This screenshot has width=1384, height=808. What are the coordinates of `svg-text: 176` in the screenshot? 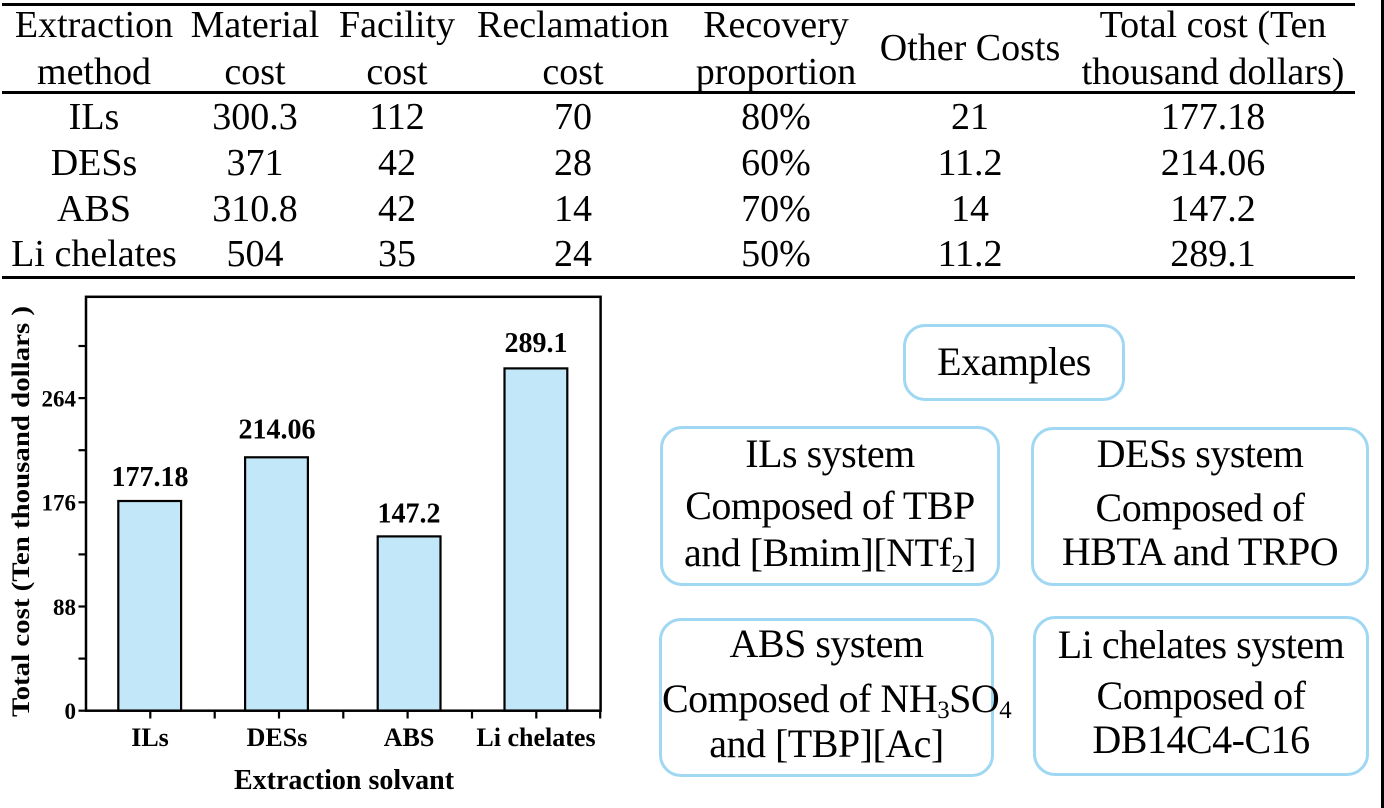 It's located at (59, 503).